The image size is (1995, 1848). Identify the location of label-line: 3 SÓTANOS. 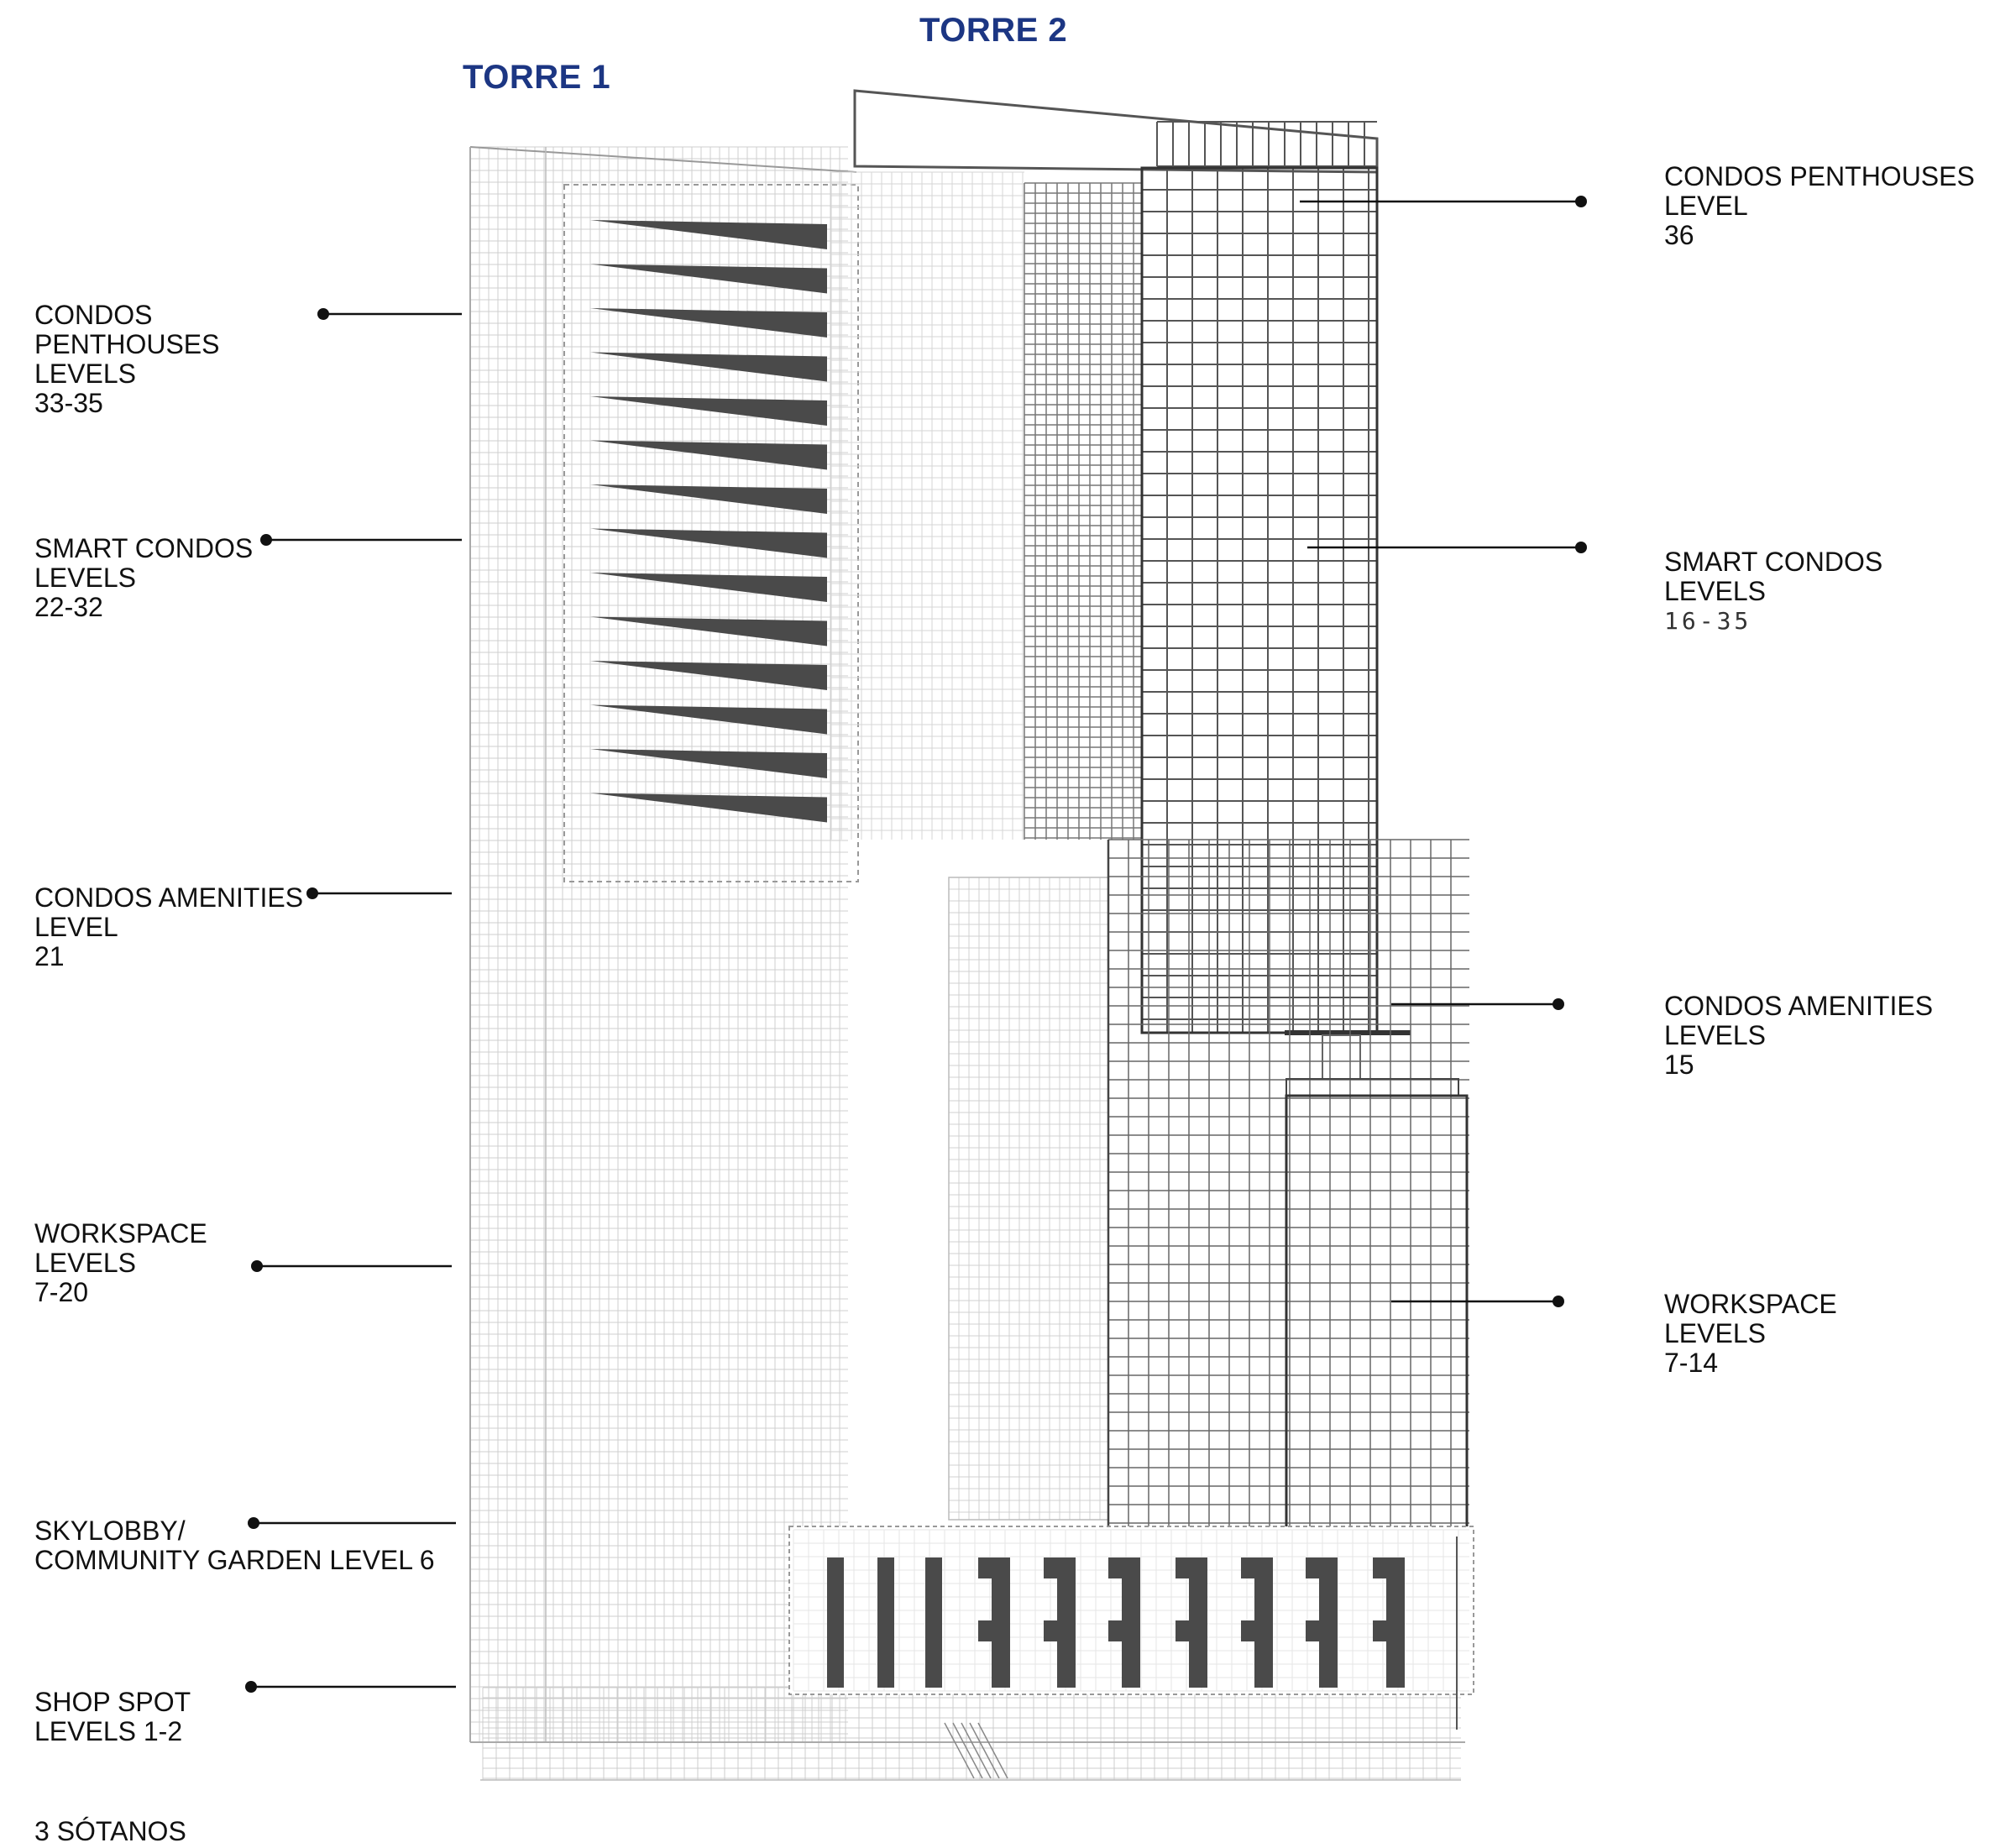
(110, 1831).